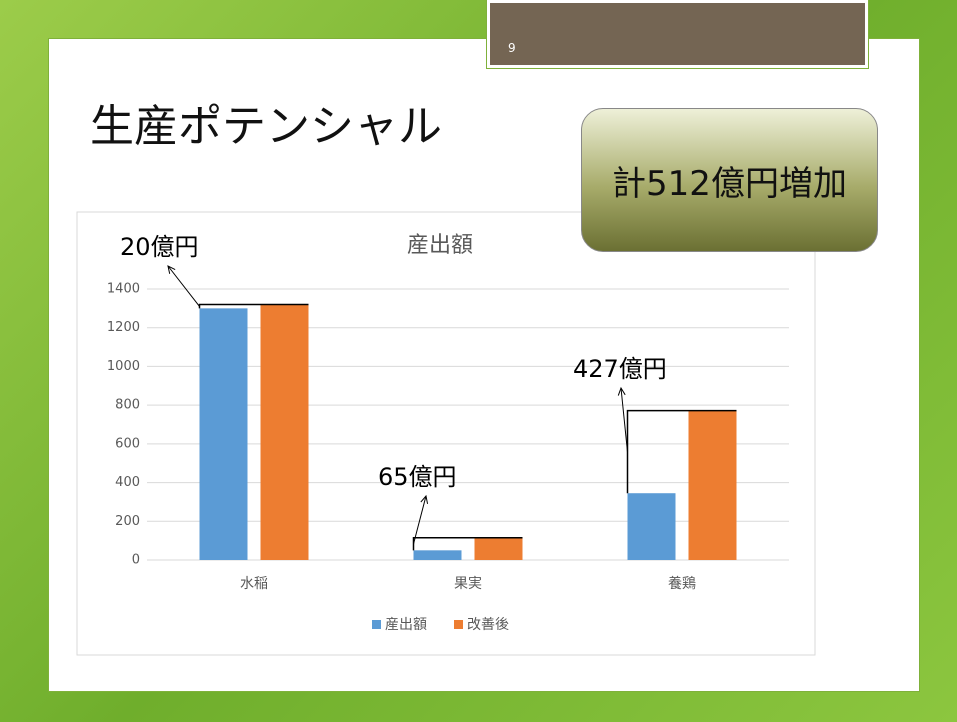 This screenshot has width=957, height=722. I want to click on callout: 計512億円増加, so click(729, 180).